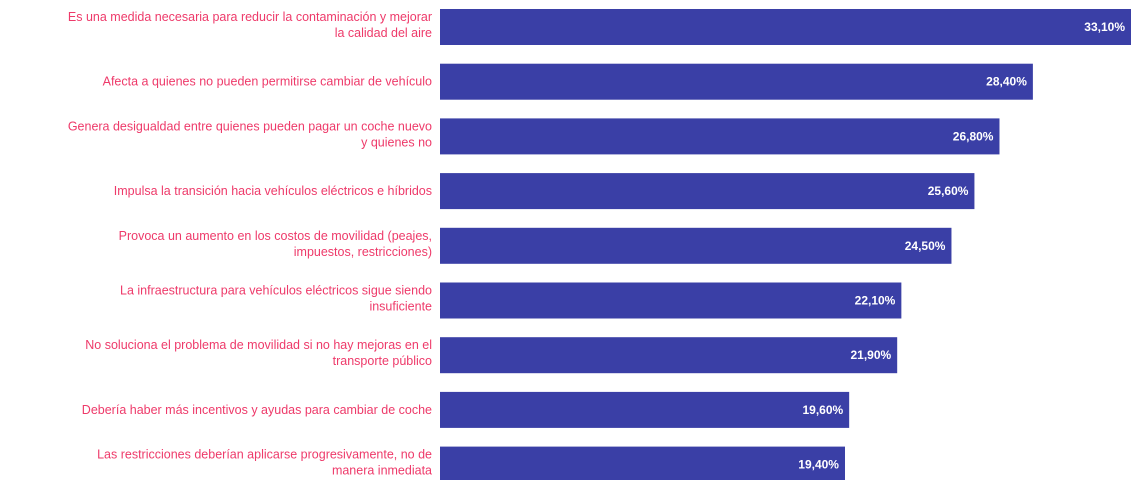 This screenshot has width=1134, height=480. What do you see at coordinates (870, 355) in the screenshot?
I see `data-label: 21,90%` at bounding box center [870, 355].